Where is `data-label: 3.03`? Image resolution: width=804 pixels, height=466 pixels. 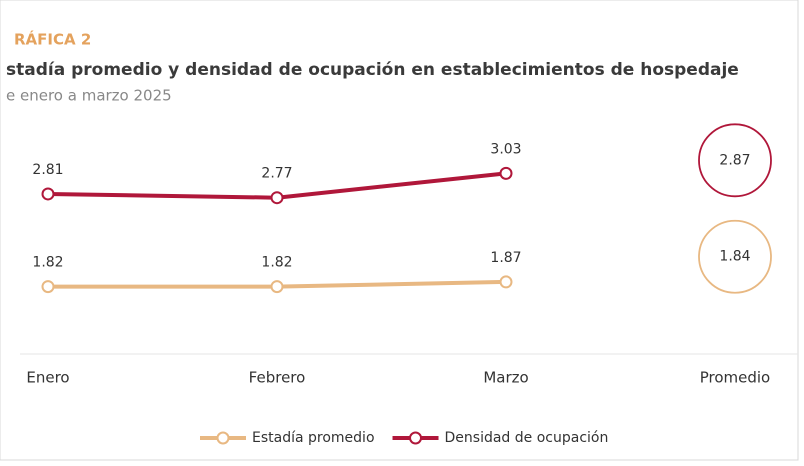
data-label: 3.03 is located at coordinates (505, 149).